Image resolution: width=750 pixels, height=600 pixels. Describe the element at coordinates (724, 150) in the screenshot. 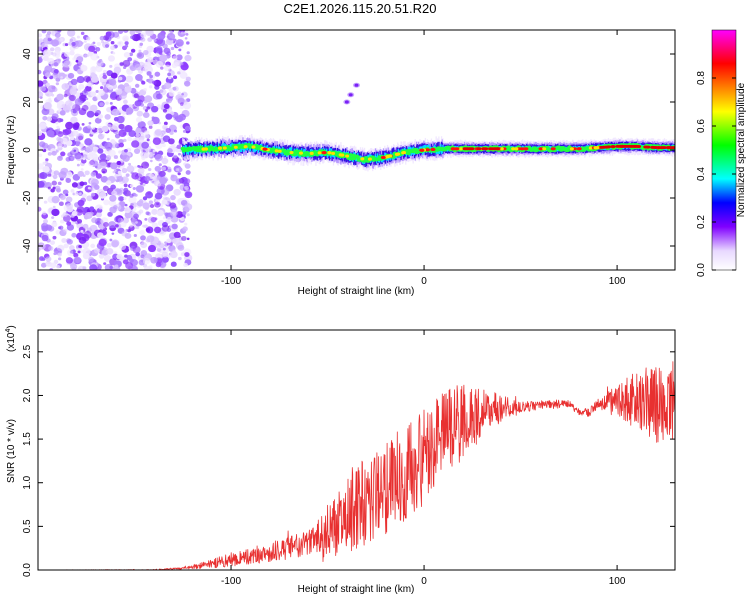

I see `colorbar-gradient` at that location.